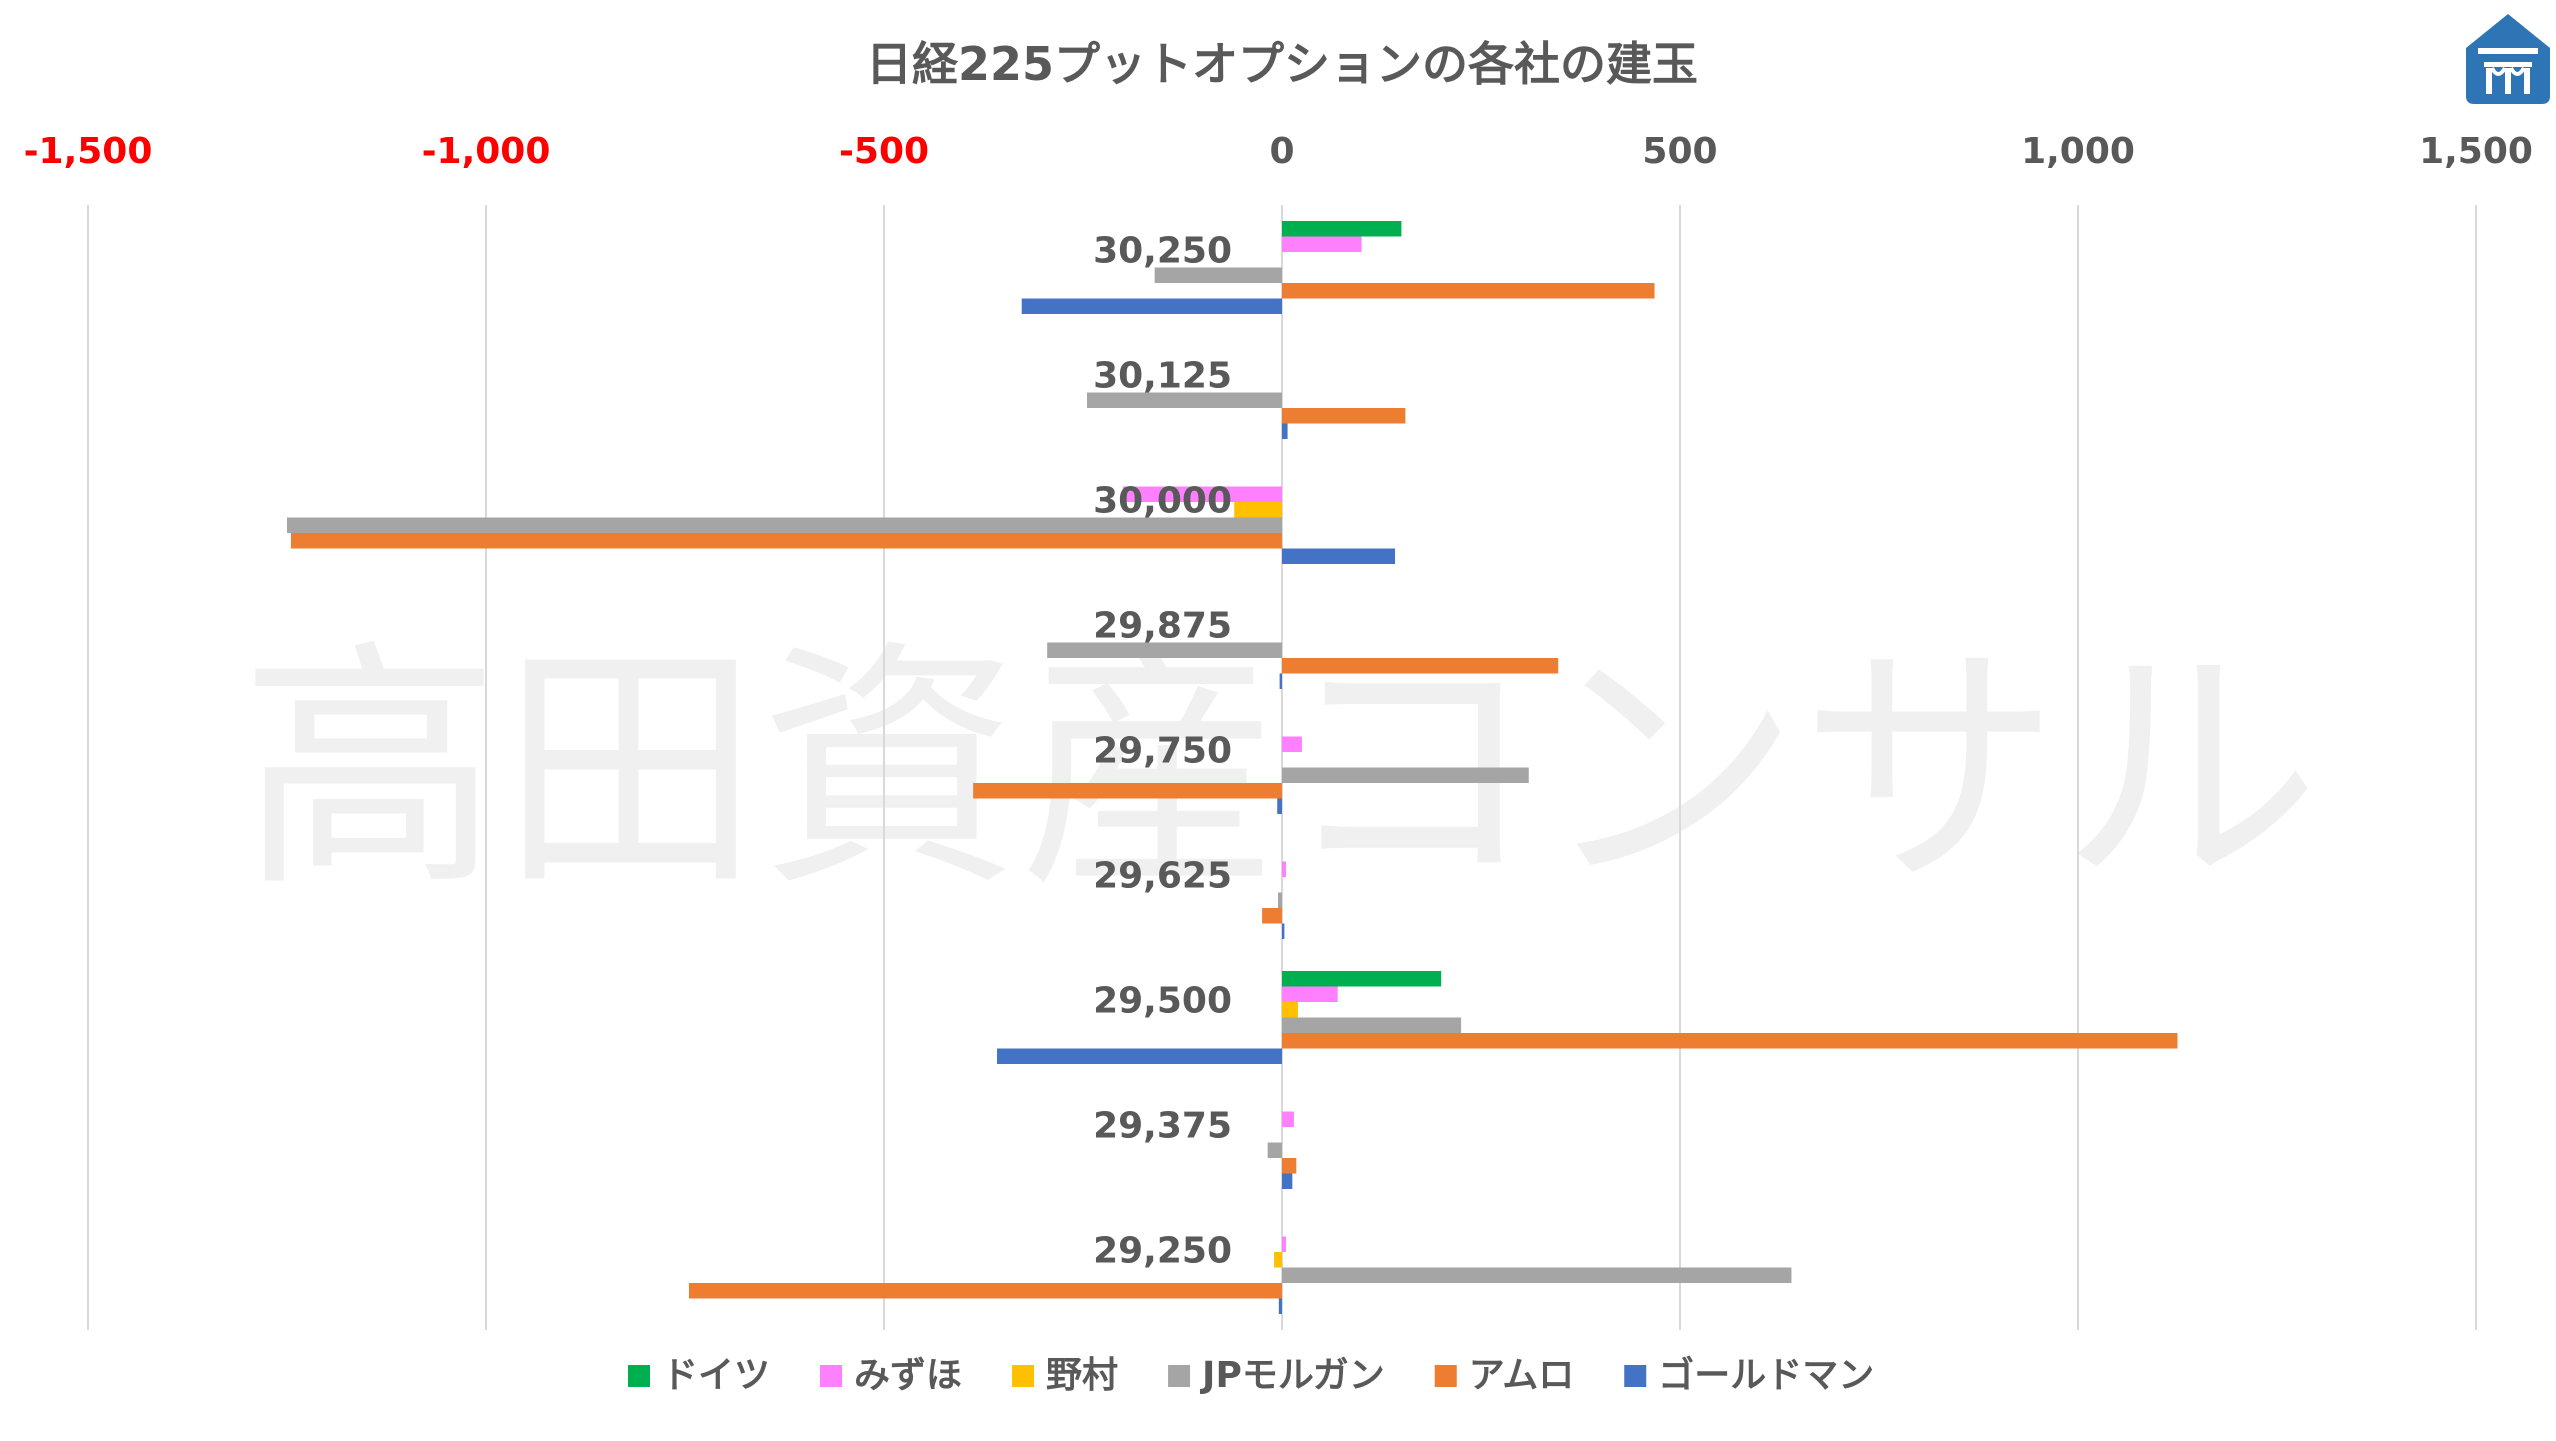 Image resolution: width=2556 pixels, height=1441 pixels. What do you see at coordinates (2078, 151) in the screenshot?
I see `x-tick-label: 1,000` at bounding box center [2078, 151].